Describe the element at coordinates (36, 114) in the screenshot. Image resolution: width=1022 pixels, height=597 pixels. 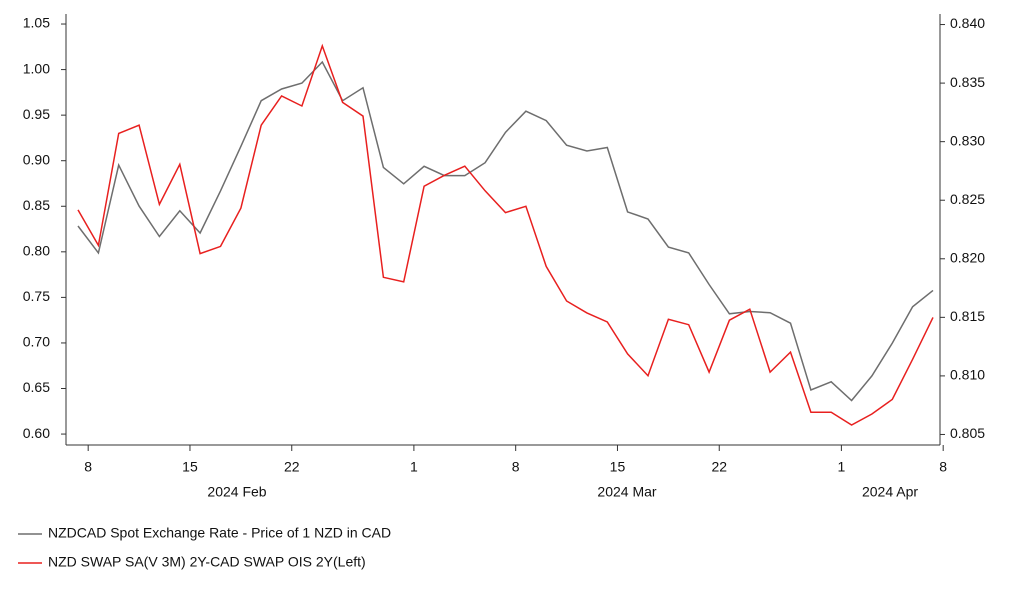
I see `y-tick-label: 0.95` at that location.